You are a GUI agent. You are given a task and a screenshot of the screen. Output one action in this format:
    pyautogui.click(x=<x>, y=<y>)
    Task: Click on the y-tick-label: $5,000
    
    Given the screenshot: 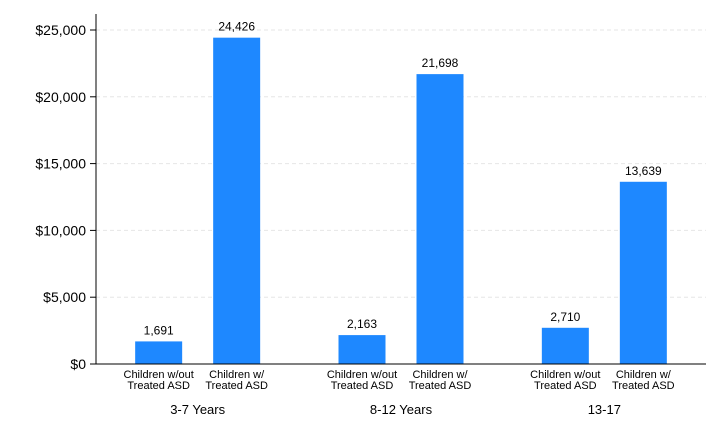 What is the action you would take?
    pyautogui.click(x=64, y=297)
    